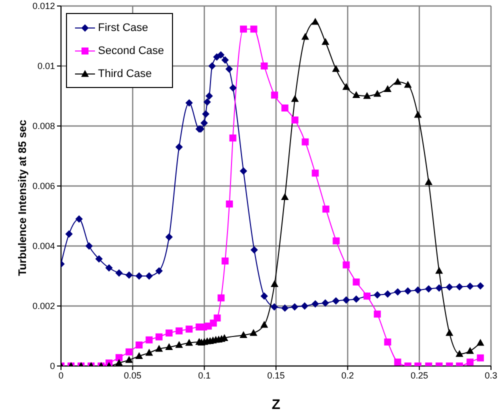 This screenshot has height=411, width=502. What do you see at coordinates (131, 50) in the screenshot?
I see `legend-label: Second Case` at bounding box center [131, 50].